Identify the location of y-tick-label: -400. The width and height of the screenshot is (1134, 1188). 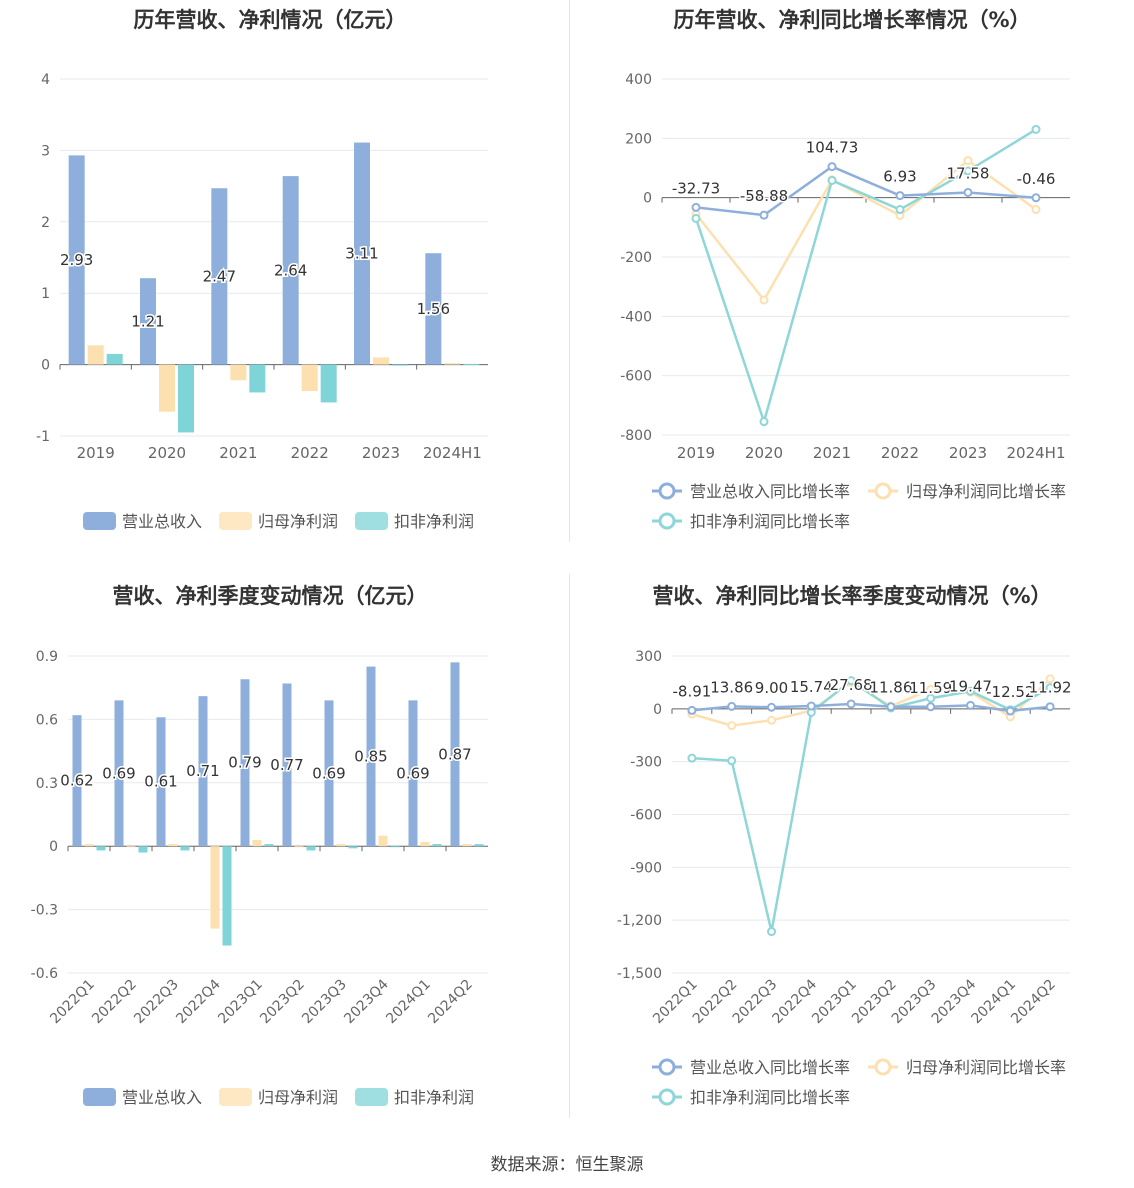
(636, 317).